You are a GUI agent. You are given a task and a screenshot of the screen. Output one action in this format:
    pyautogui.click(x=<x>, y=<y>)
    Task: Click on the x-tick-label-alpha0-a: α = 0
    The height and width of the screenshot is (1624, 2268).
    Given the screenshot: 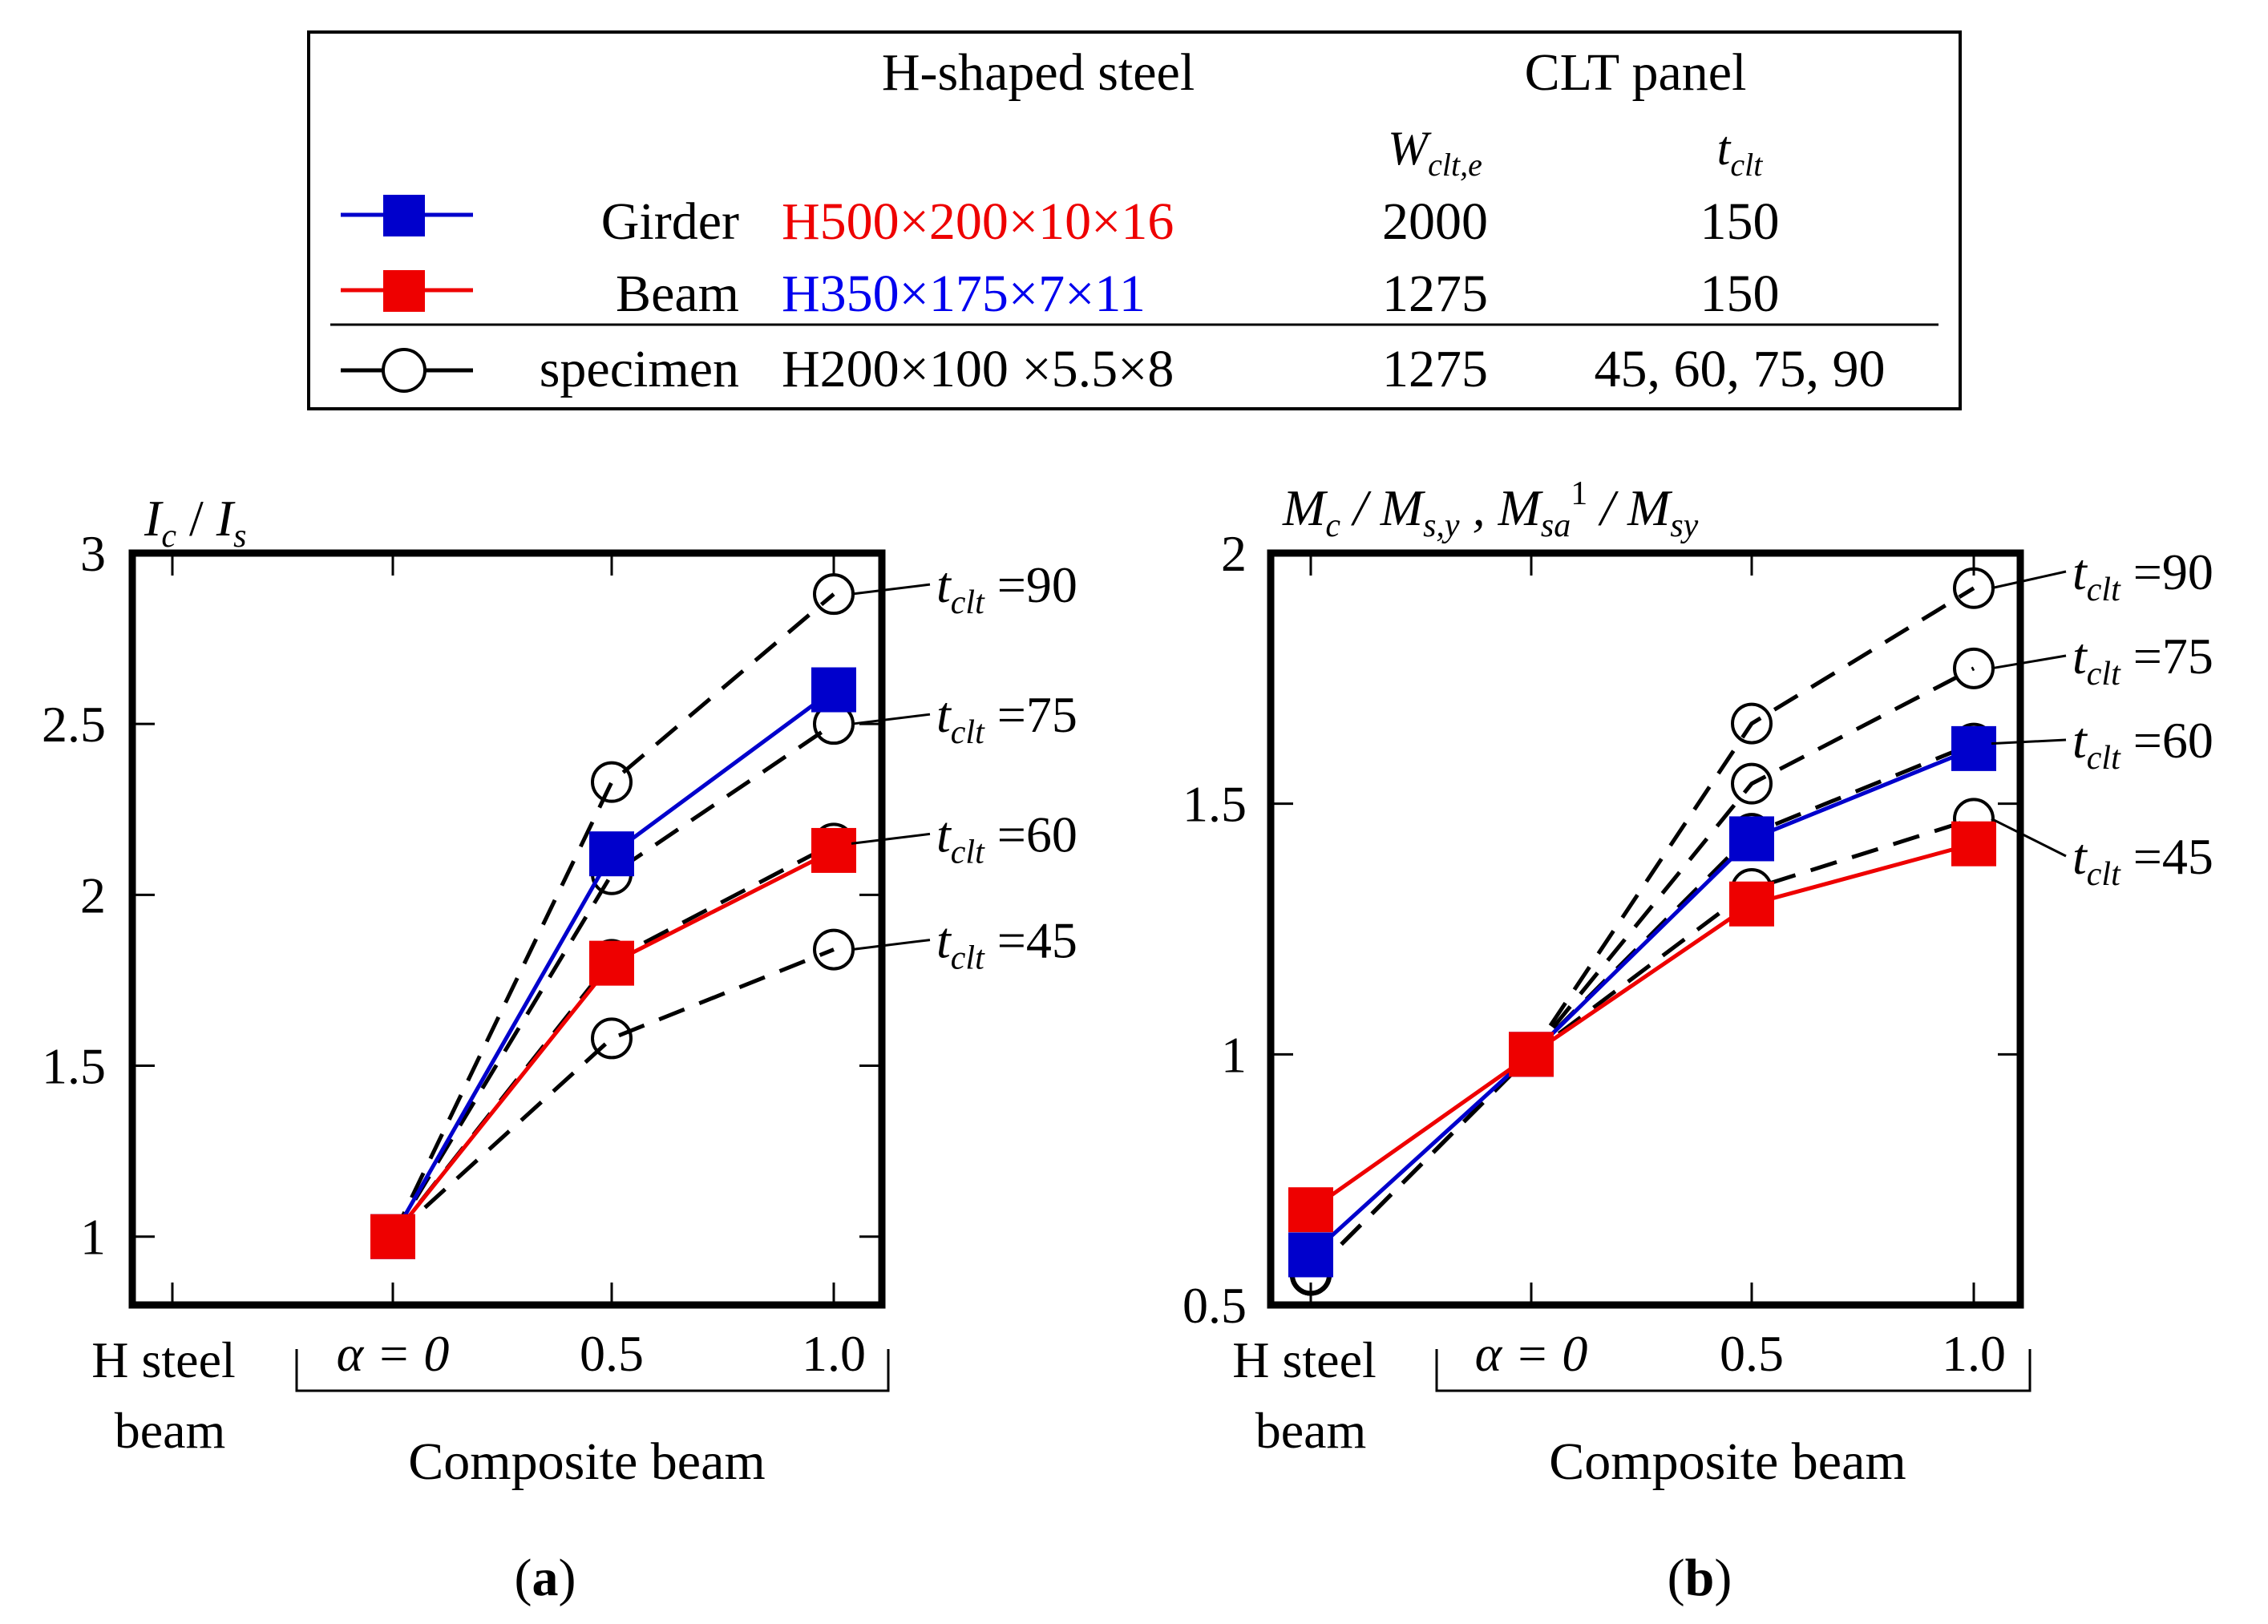 What is the action you would take?
    pyautogui.click(x=393, y=1353)
    